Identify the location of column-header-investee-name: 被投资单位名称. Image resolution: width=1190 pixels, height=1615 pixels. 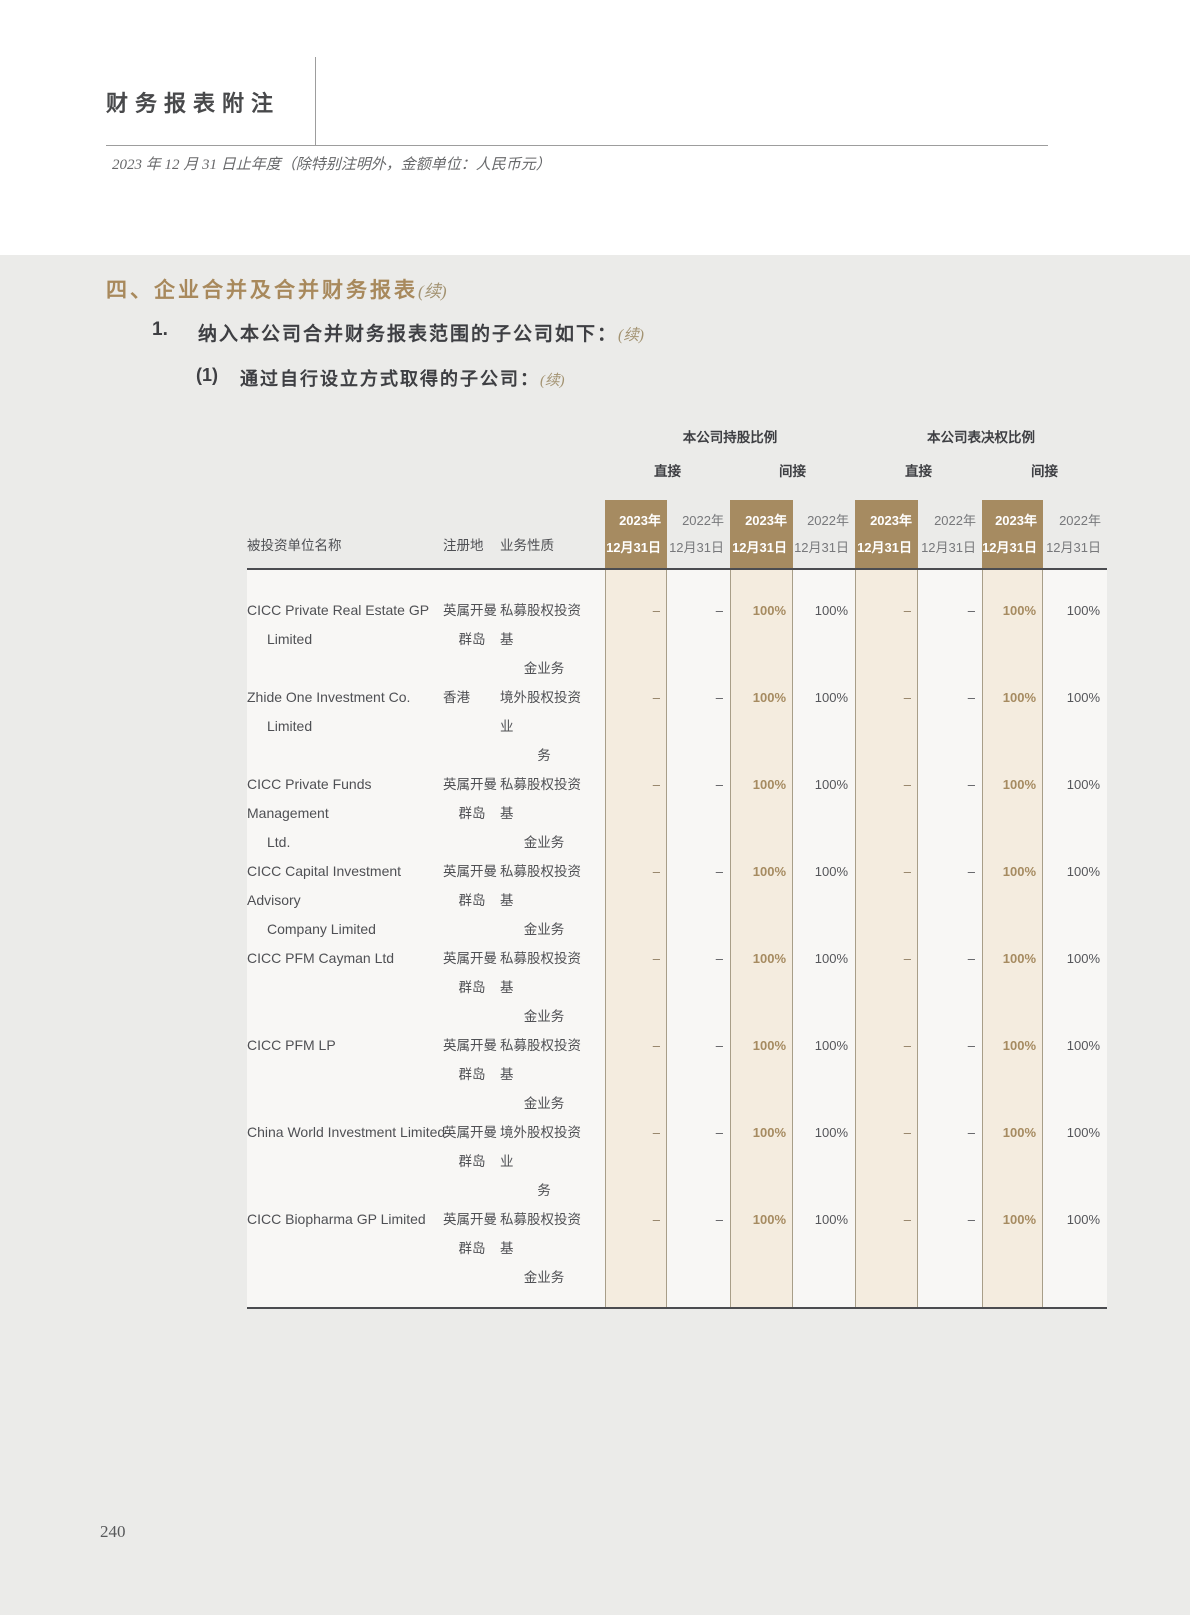
(294, 545).